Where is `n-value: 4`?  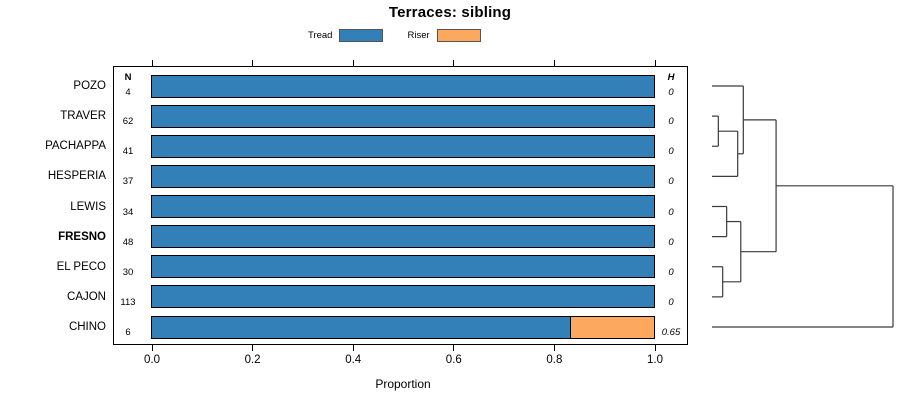 n-value: 4 is located at coordinates (128, 92).